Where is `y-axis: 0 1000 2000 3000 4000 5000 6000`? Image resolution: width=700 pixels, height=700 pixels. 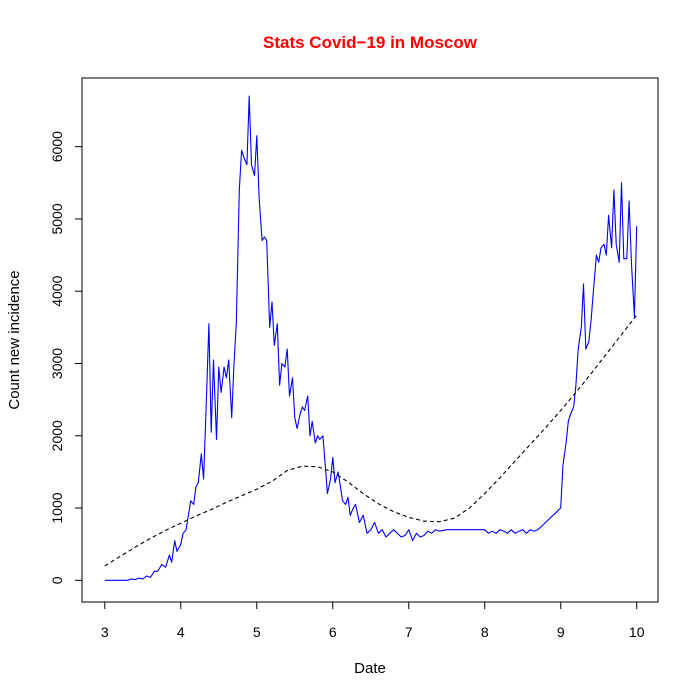 y-axis: 0 1000 2000 3000 4000 5000 6000 is located at coordinates (66, 357).